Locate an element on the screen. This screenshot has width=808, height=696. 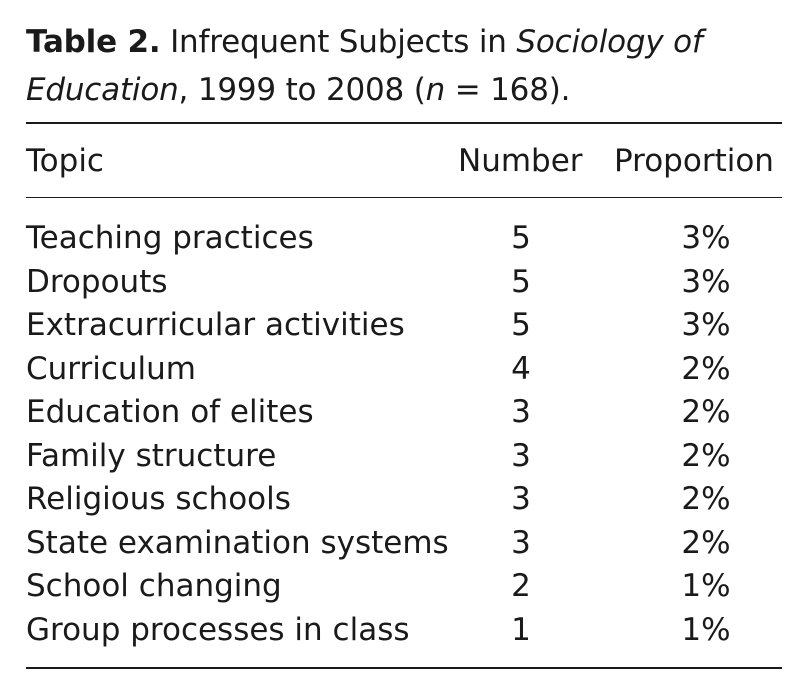
table-label: Table 2. is located at coordinates (93, 42).